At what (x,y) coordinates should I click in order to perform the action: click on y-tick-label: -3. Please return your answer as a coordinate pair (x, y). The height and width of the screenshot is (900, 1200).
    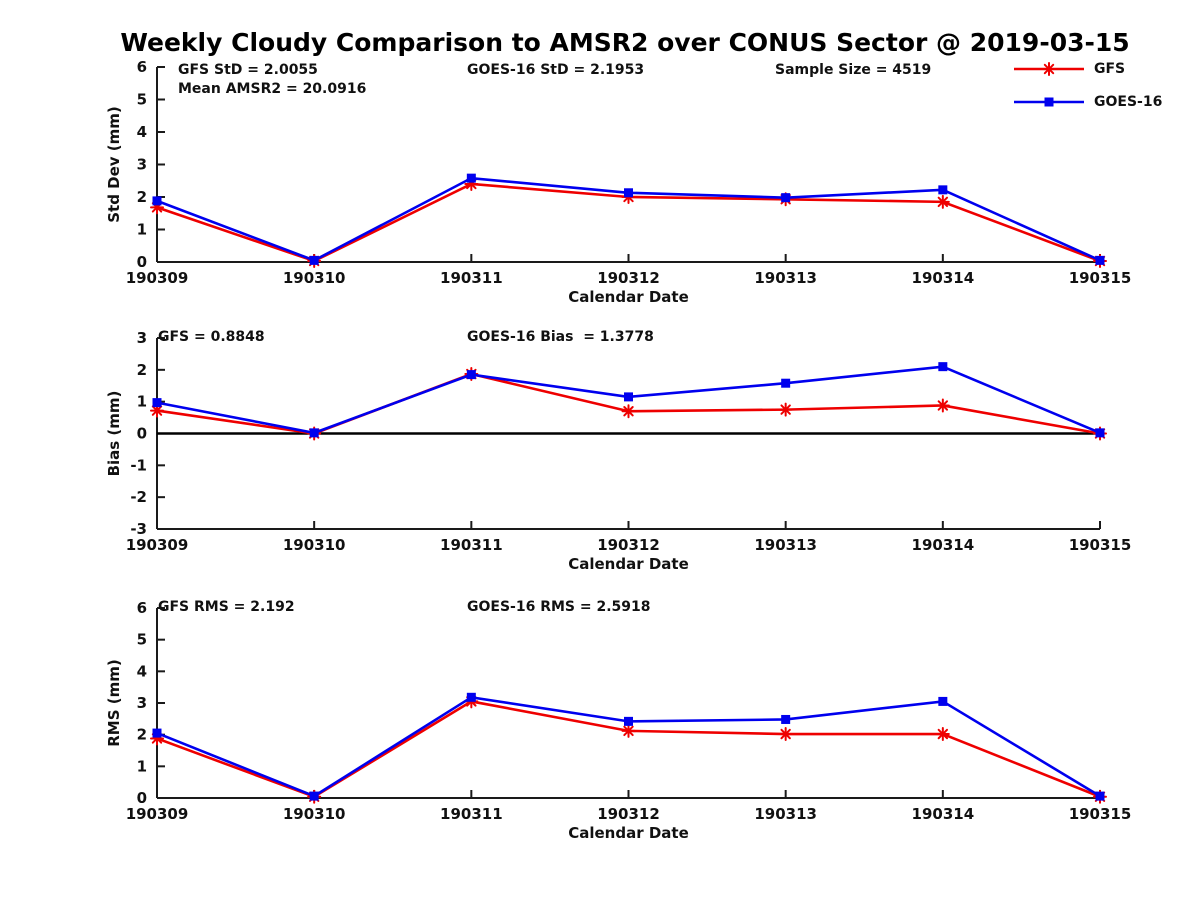
    Looking at the image, I should click on (138, 529).